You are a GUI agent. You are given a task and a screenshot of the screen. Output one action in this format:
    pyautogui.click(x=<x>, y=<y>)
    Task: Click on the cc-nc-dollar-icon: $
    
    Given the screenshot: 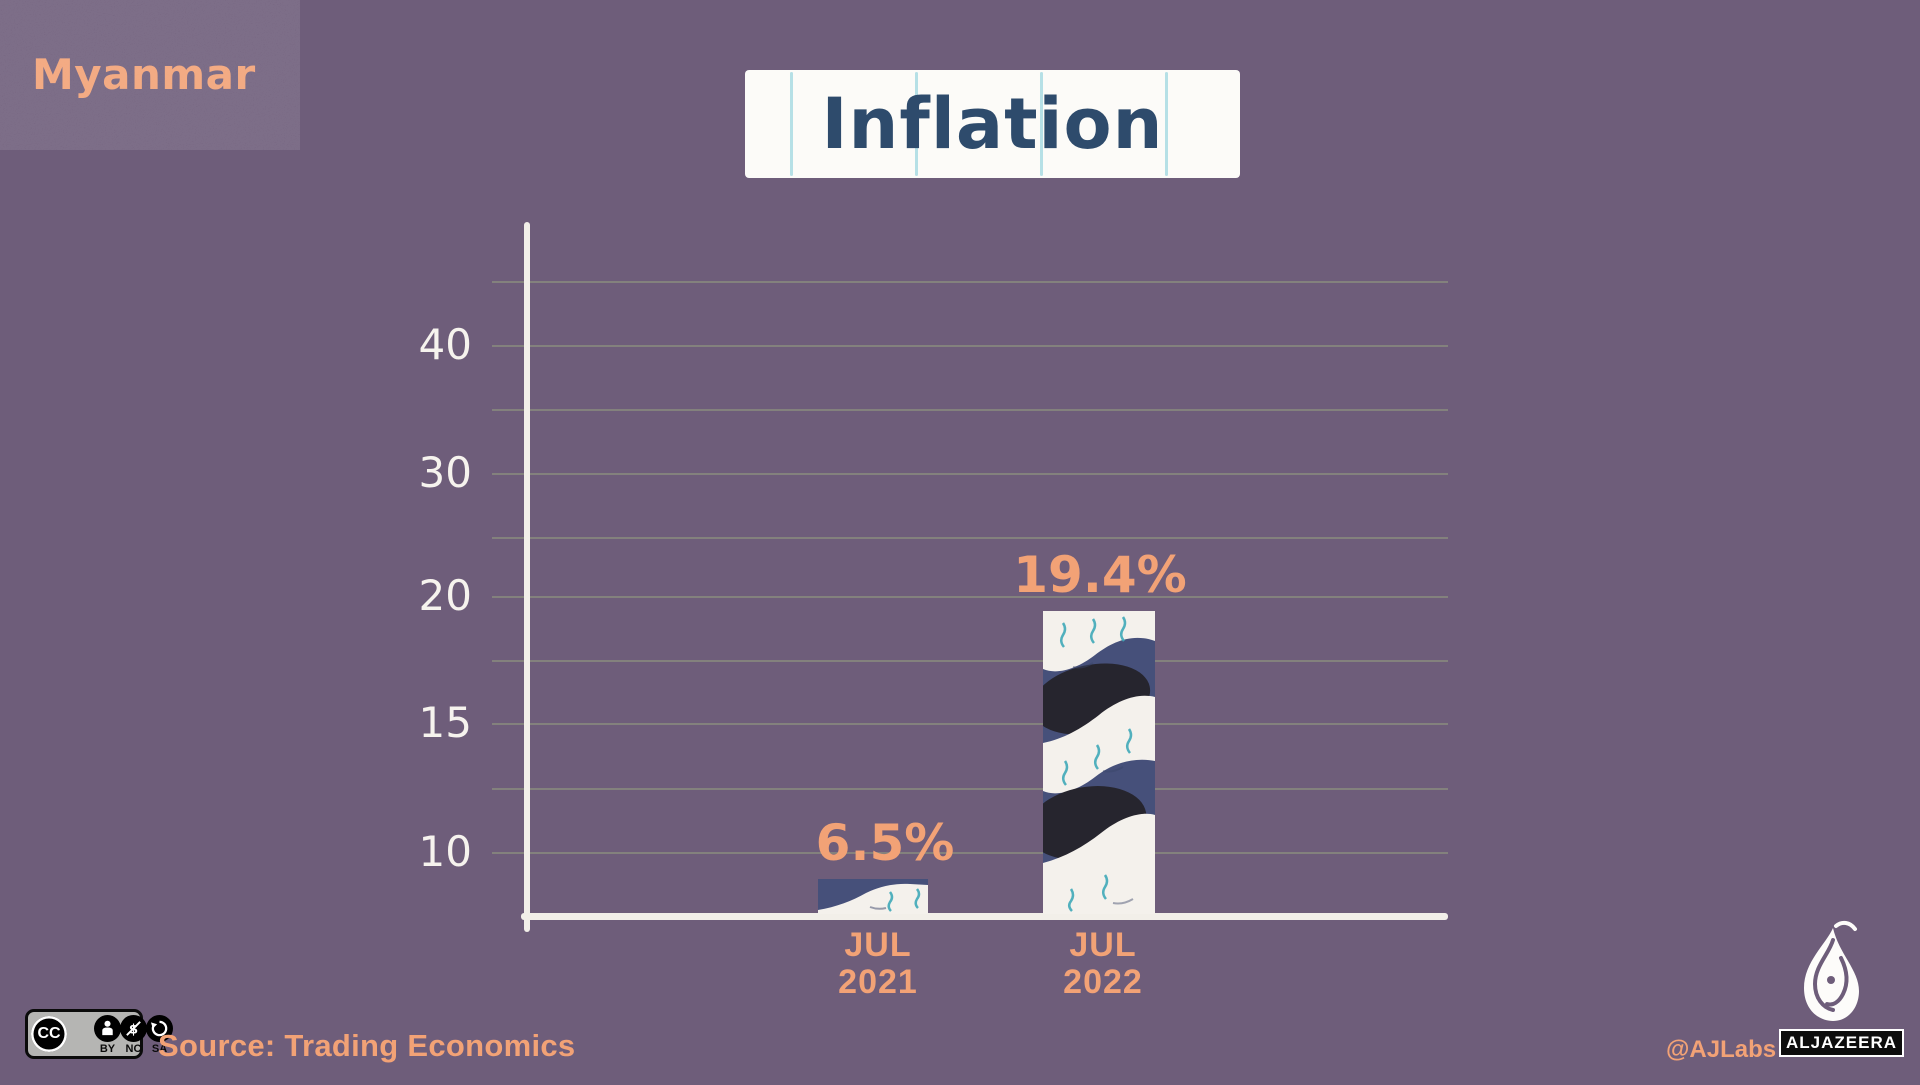 What is the action you would take?
    pyautogui.click(x=133, y=1028)
    